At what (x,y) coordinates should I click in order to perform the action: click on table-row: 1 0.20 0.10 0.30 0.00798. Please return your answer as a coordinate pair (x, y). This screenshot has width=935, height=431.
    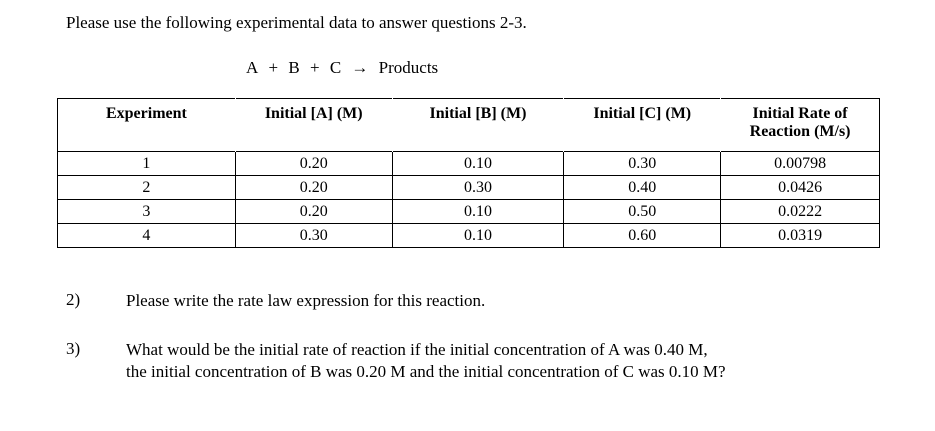
    Looking at the image, I should click on (468, 163).